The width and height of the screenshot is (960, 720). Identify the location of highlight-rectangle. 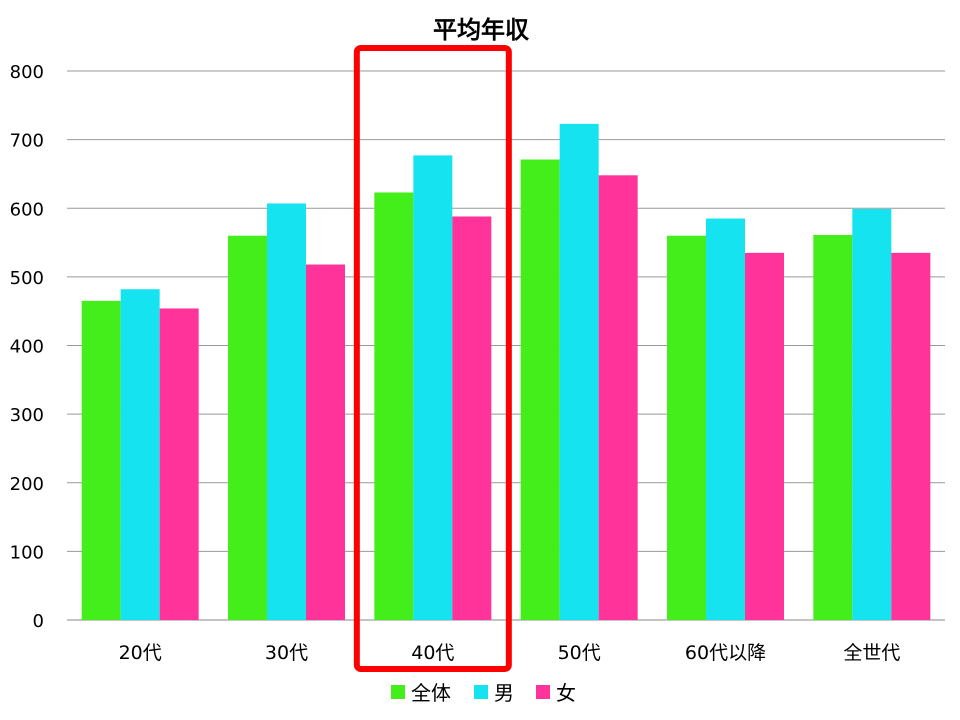
(432, 358).